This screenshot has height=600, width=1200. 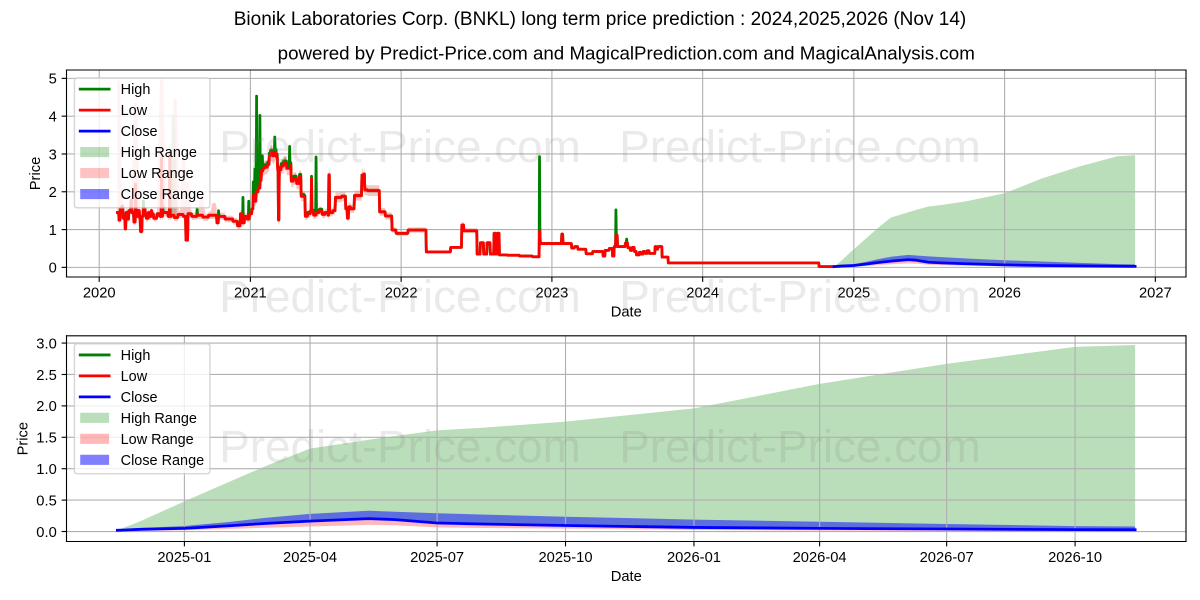 I want to click on svg-text: 2025-01, so click(x=184, y=558).